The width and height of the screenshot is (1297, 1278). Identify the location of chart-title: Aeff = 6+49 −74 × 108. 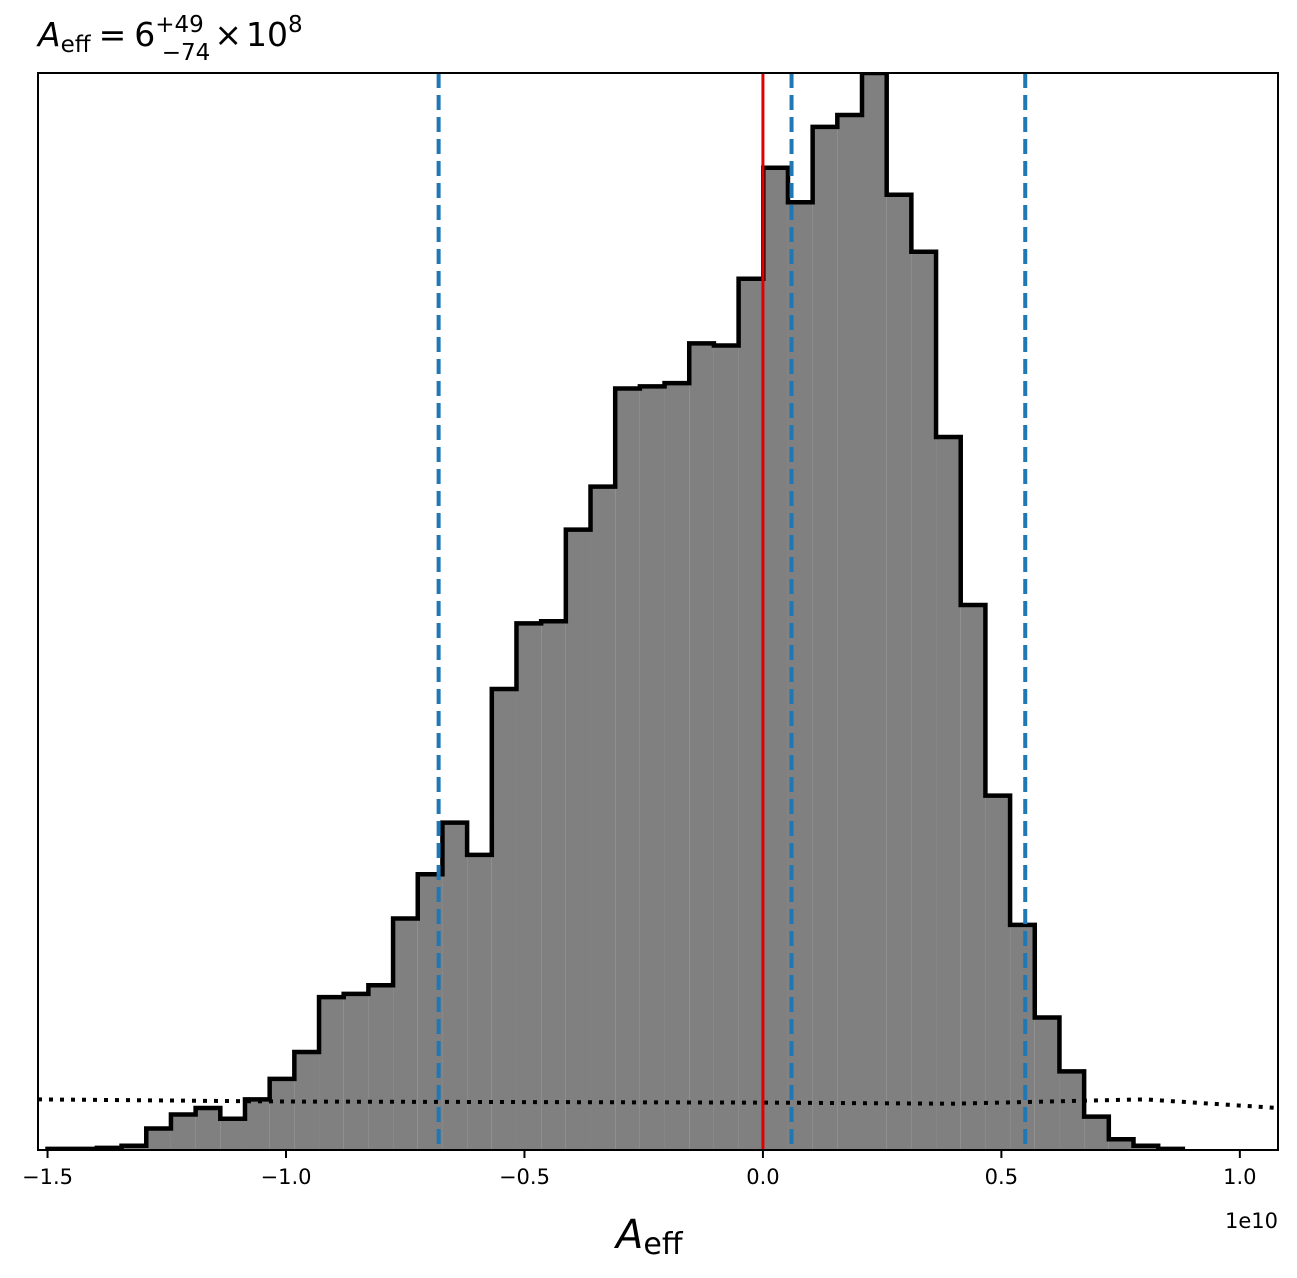
(169, 39).